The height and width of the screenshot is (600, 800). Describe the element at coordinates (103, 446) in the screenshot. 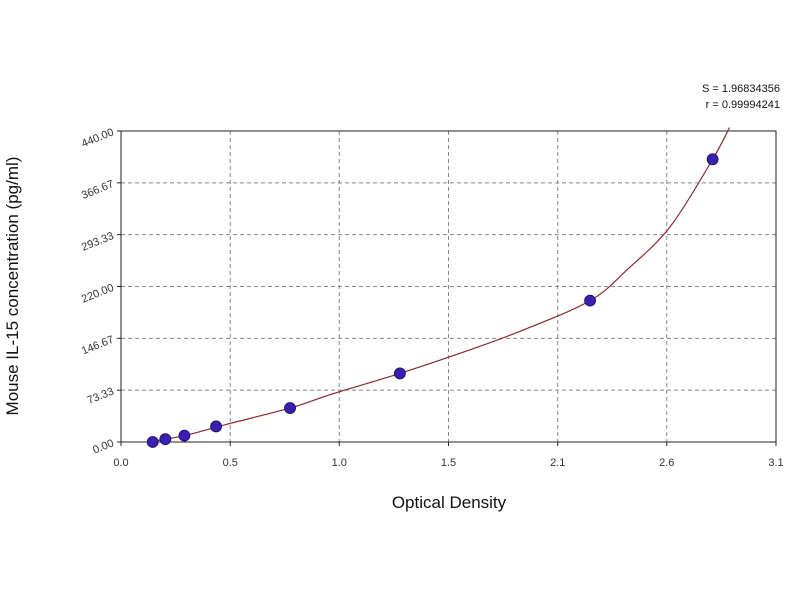

I see `y-tick-label: 0.00` at that location.